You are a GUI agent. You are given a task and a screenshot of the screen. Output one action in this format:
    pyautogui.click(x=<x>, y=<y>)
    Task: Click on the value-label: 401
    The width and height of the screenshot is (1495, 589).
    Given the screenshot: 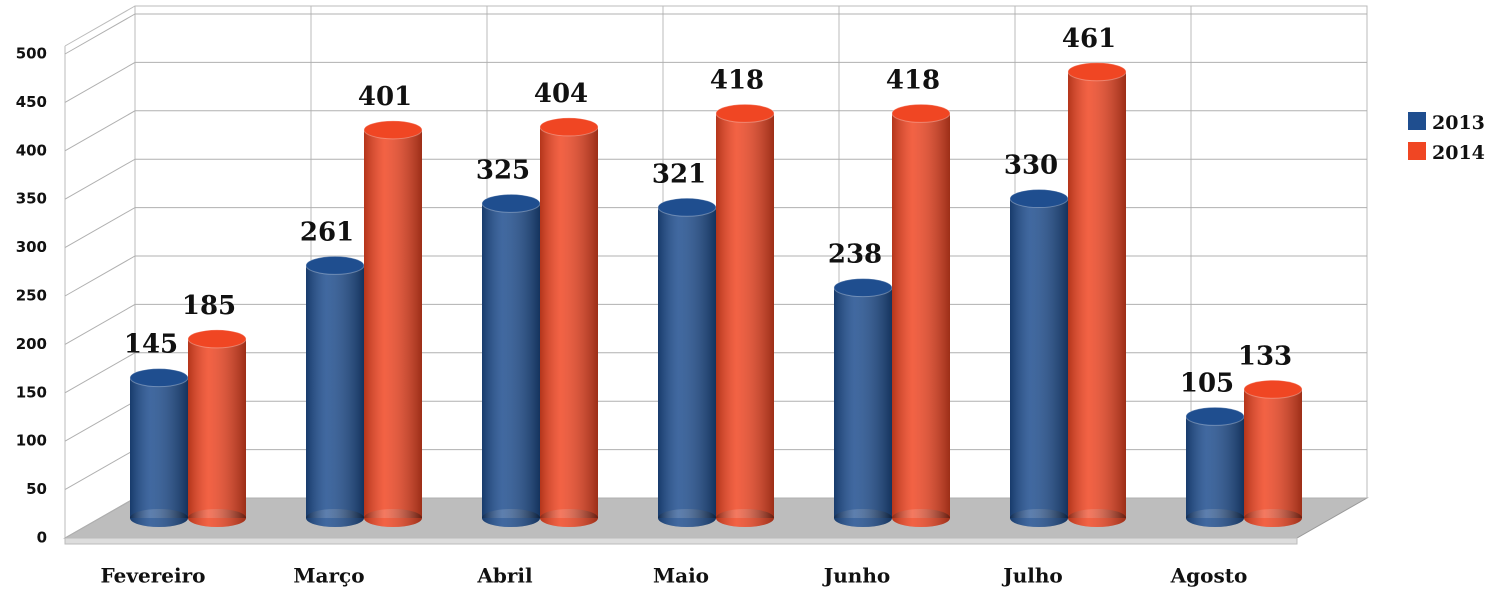 What is the action you would take?
    pyautogui.click(x=385, y=97)
    